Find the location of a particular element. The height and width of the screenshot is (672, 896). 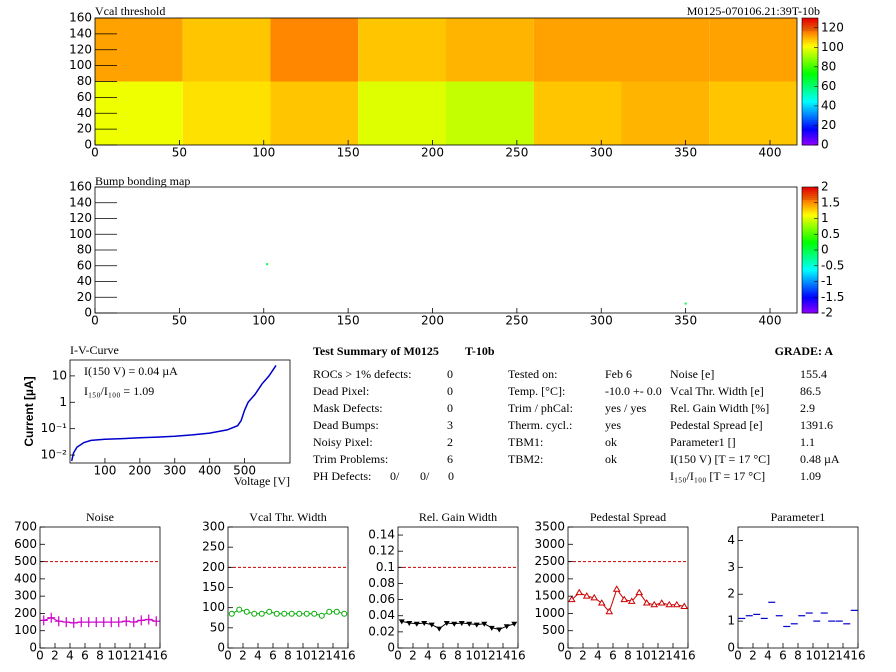

y-tick-label: 0.02 is located at coordinates (381, 631).